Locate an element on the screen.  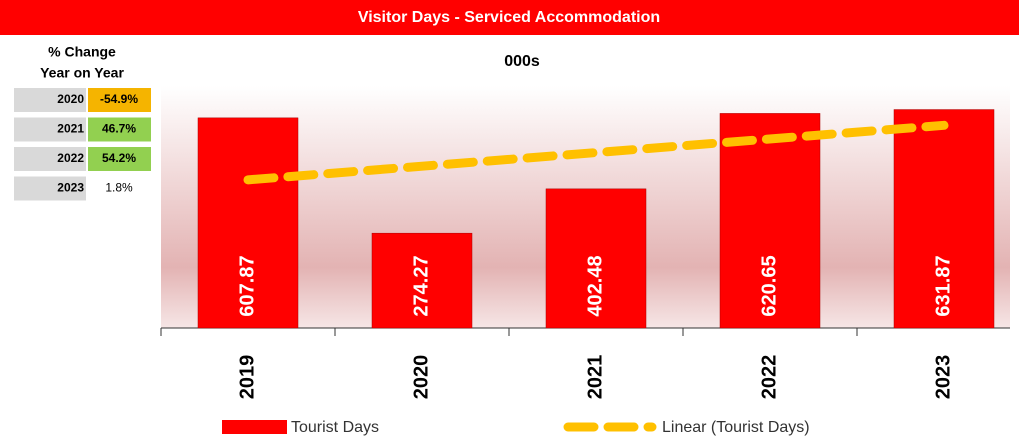
data-label: 274.27 is located at coordinates (421, 285).